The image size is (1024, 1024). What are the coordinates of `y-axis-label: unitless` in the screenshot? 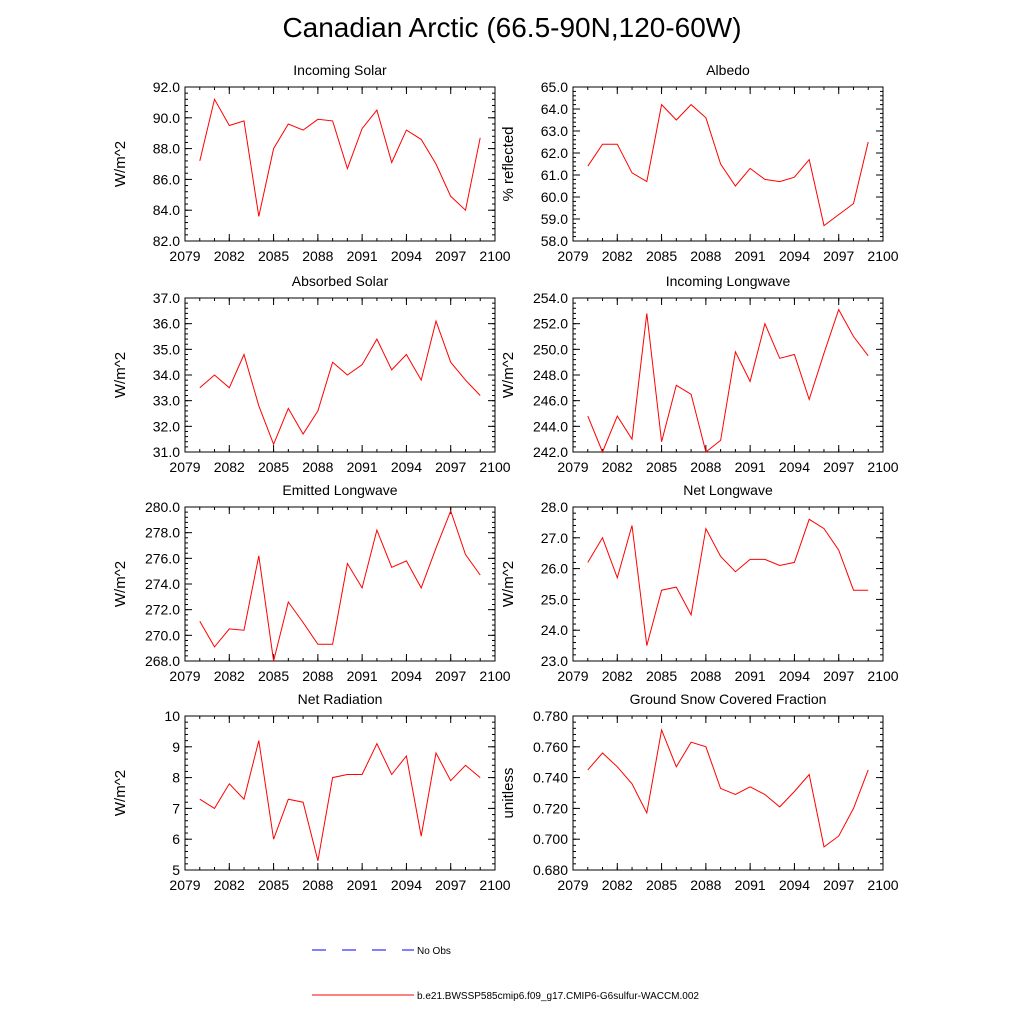 It's located at (508, 793).